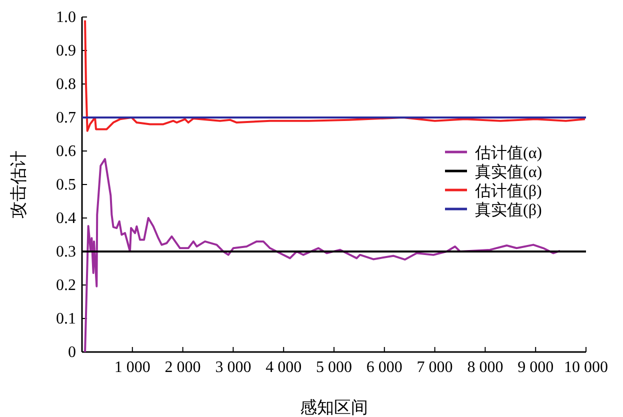 Image resolution: width=623 pixels, height=417 pixels. I want to click on y-tick-label: 0.9, so click(66, 51).